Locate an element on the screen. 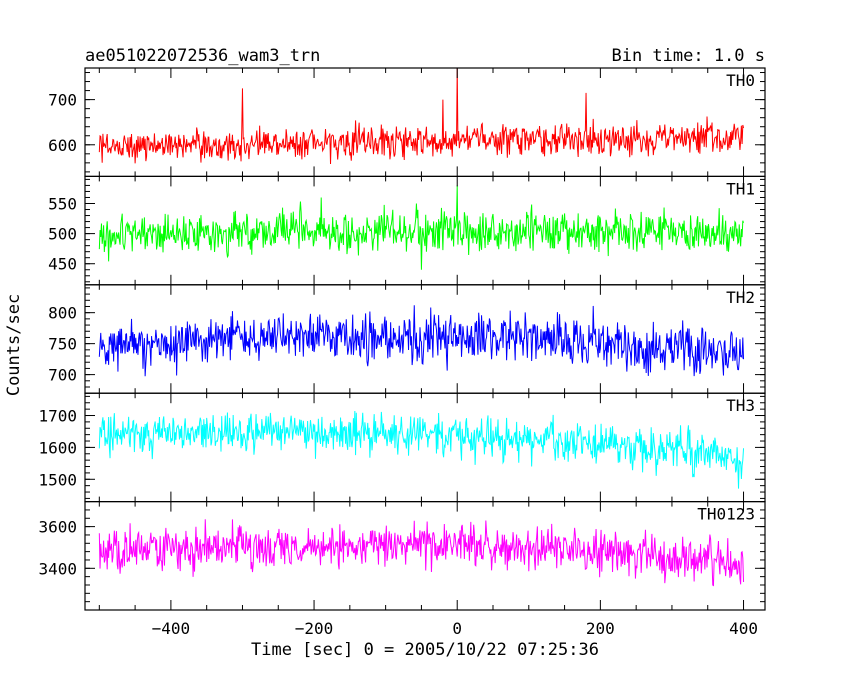  series-line-th0123 is located at coordinates (421, 553).